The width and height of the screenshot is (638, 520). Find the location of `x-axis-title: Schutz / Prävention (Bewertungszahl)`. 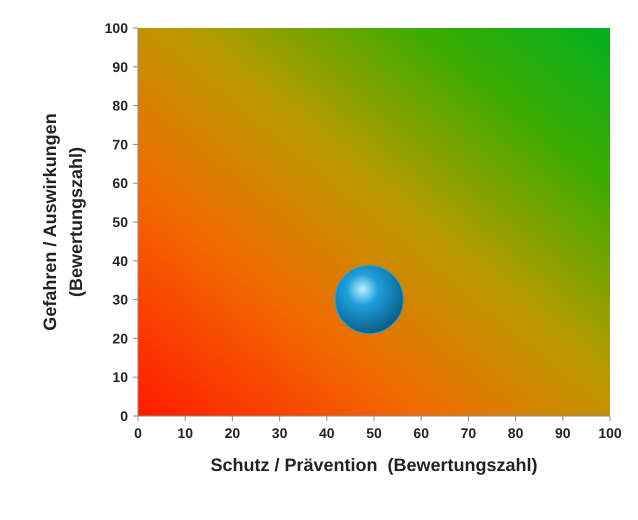

x-axis-title: Schutz / Prävention (Bewertungszahl) is located at coordinates (374, 465).